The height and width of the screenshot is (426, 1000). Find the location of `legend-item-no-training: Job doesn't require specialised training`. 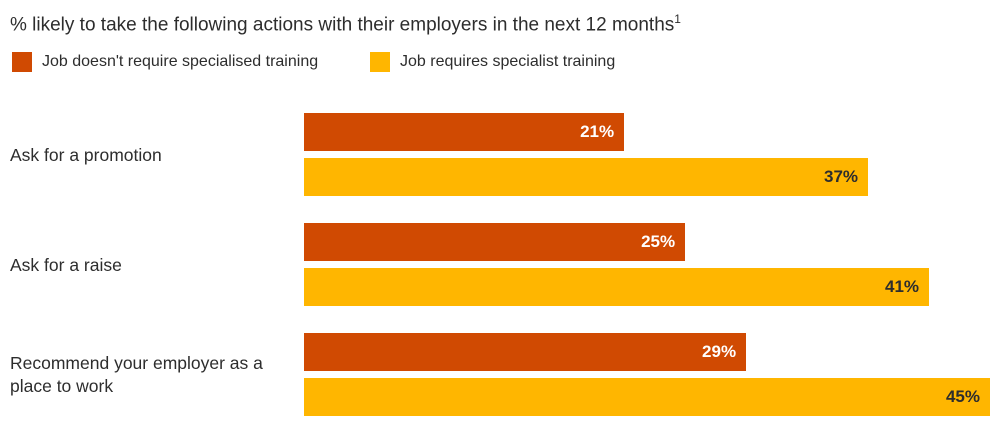

legend-item-no-training: Job doesn't require specialised training is located at coordinates (165, 62).